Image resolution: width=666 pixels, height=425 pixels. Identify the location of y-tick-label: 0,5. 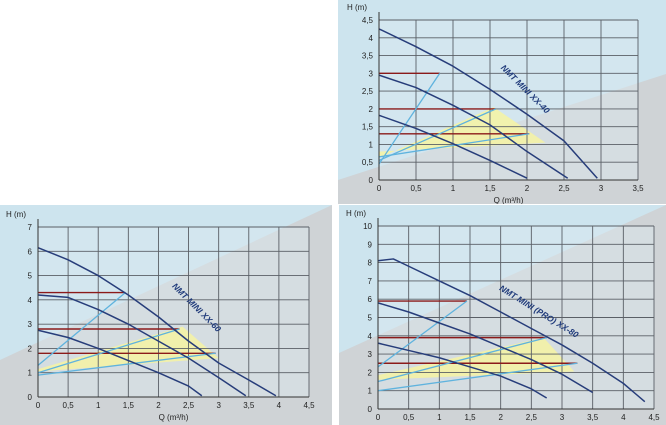
(368, 162).